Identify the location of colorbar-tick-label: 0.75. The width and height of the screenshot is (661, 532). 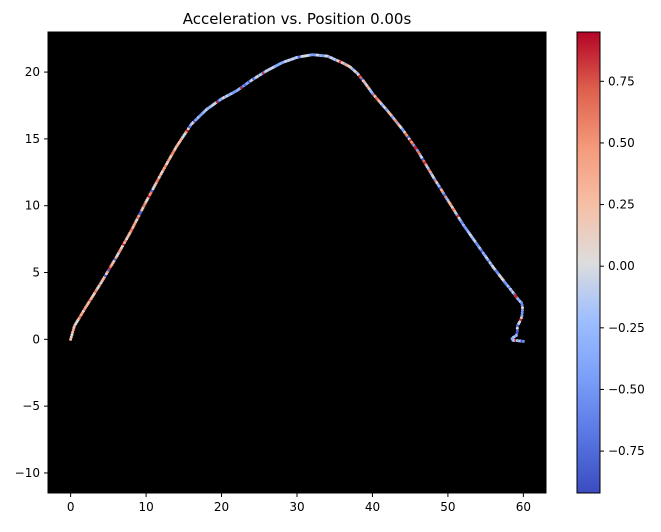
(621, 81).